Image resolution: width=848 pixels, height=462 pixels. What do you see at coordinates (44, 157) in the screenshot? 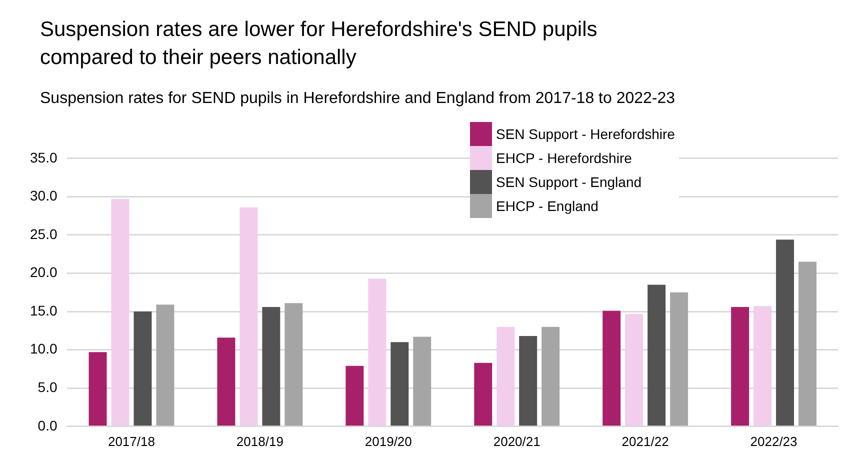
I see `y-tick-label: 35.0` at bounding box center [44, 157].